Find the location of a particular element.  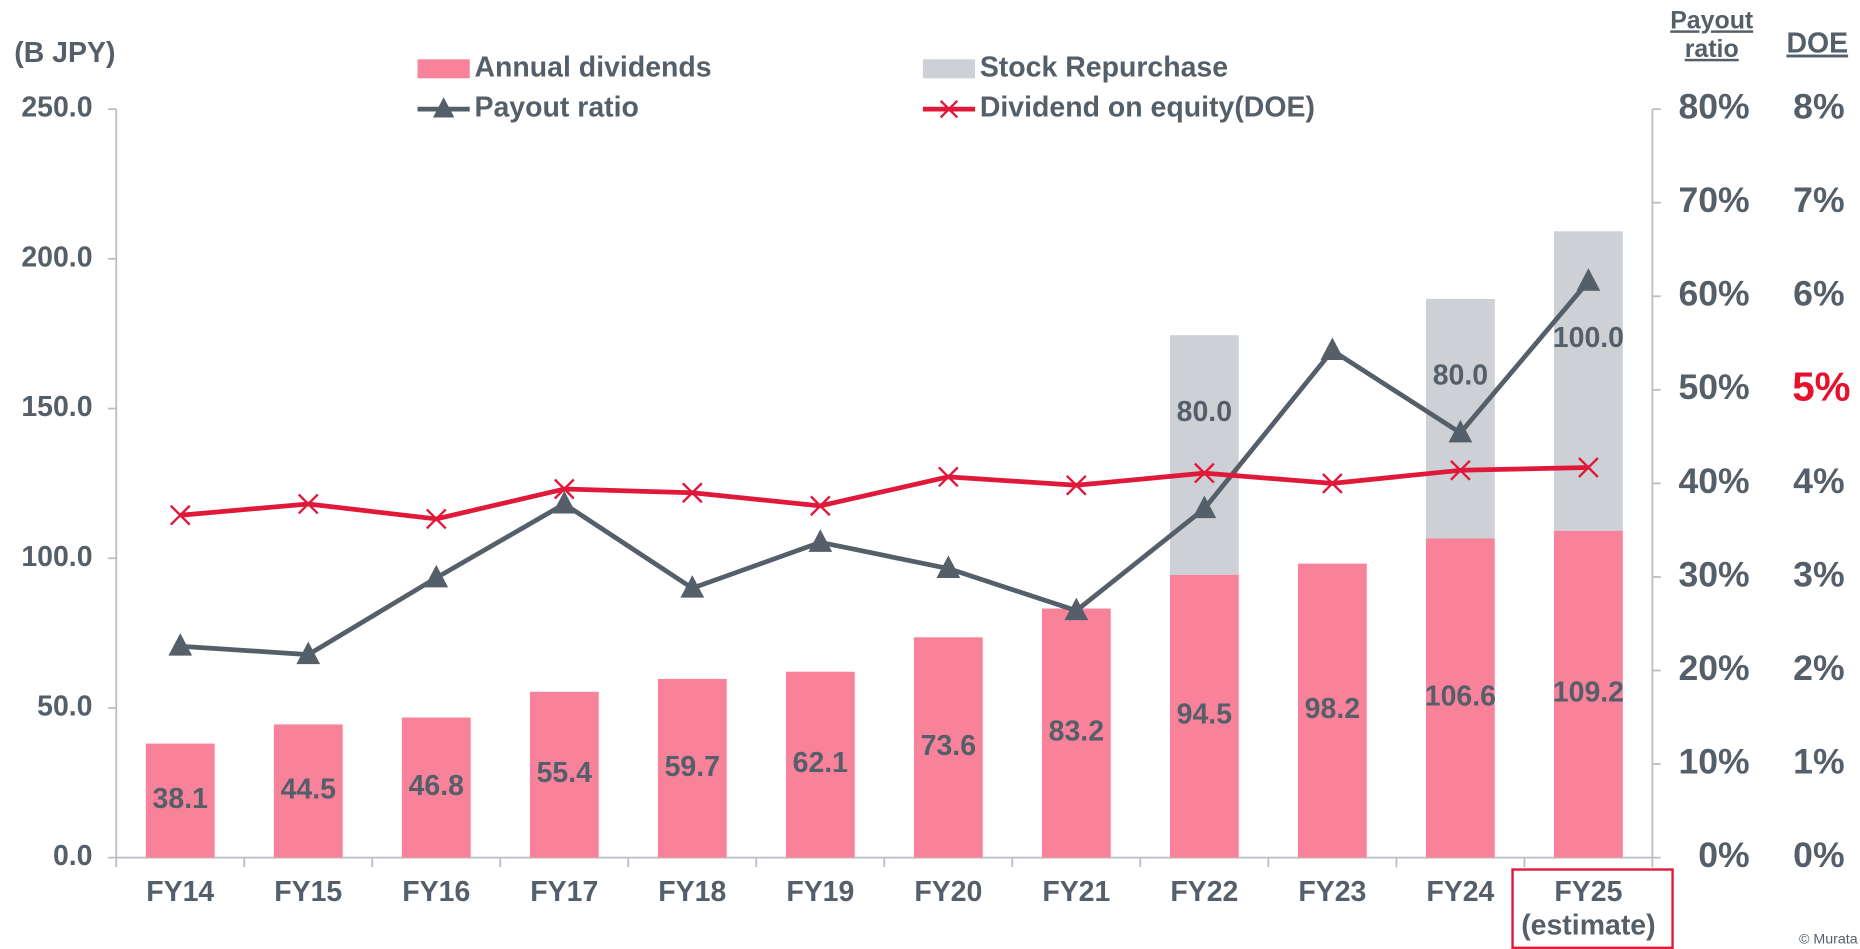

bar-value-label: 109.2 is located at coordinates (1588, 693).